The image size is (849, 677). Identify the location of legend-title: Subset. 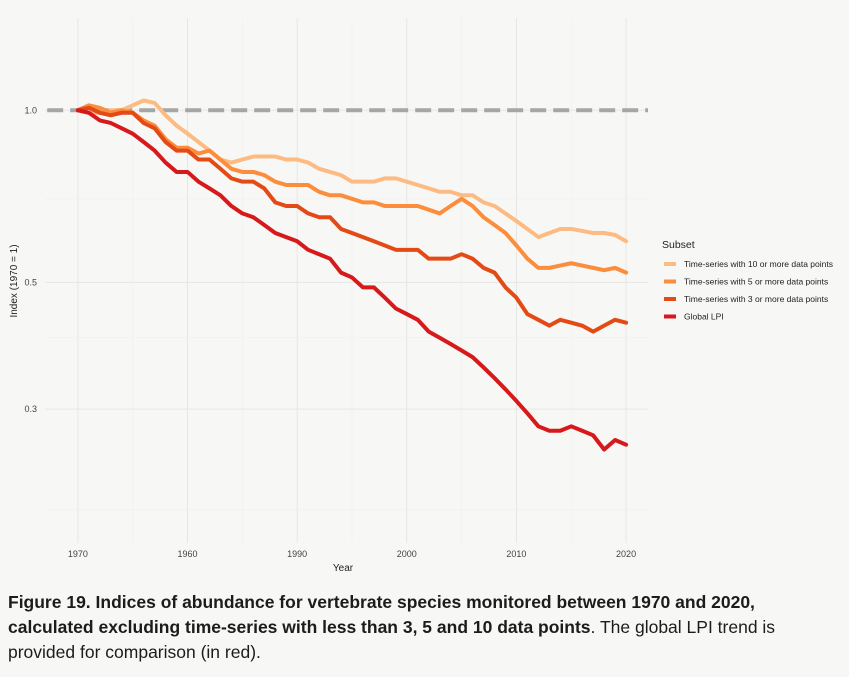
(678, 245).